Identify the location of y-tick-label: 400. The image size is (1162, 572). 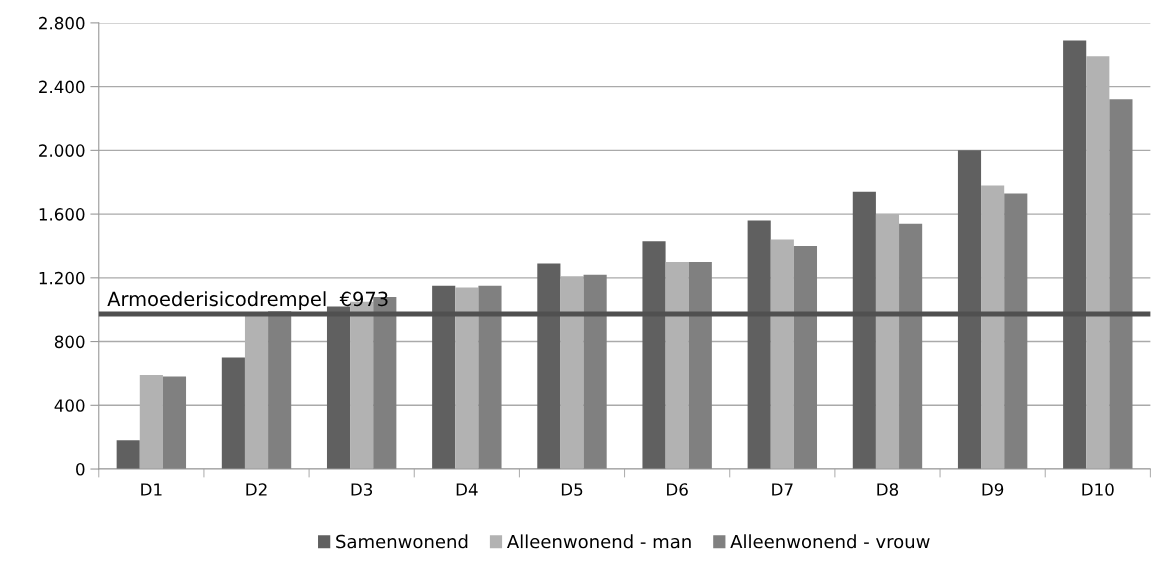
(69, 405).